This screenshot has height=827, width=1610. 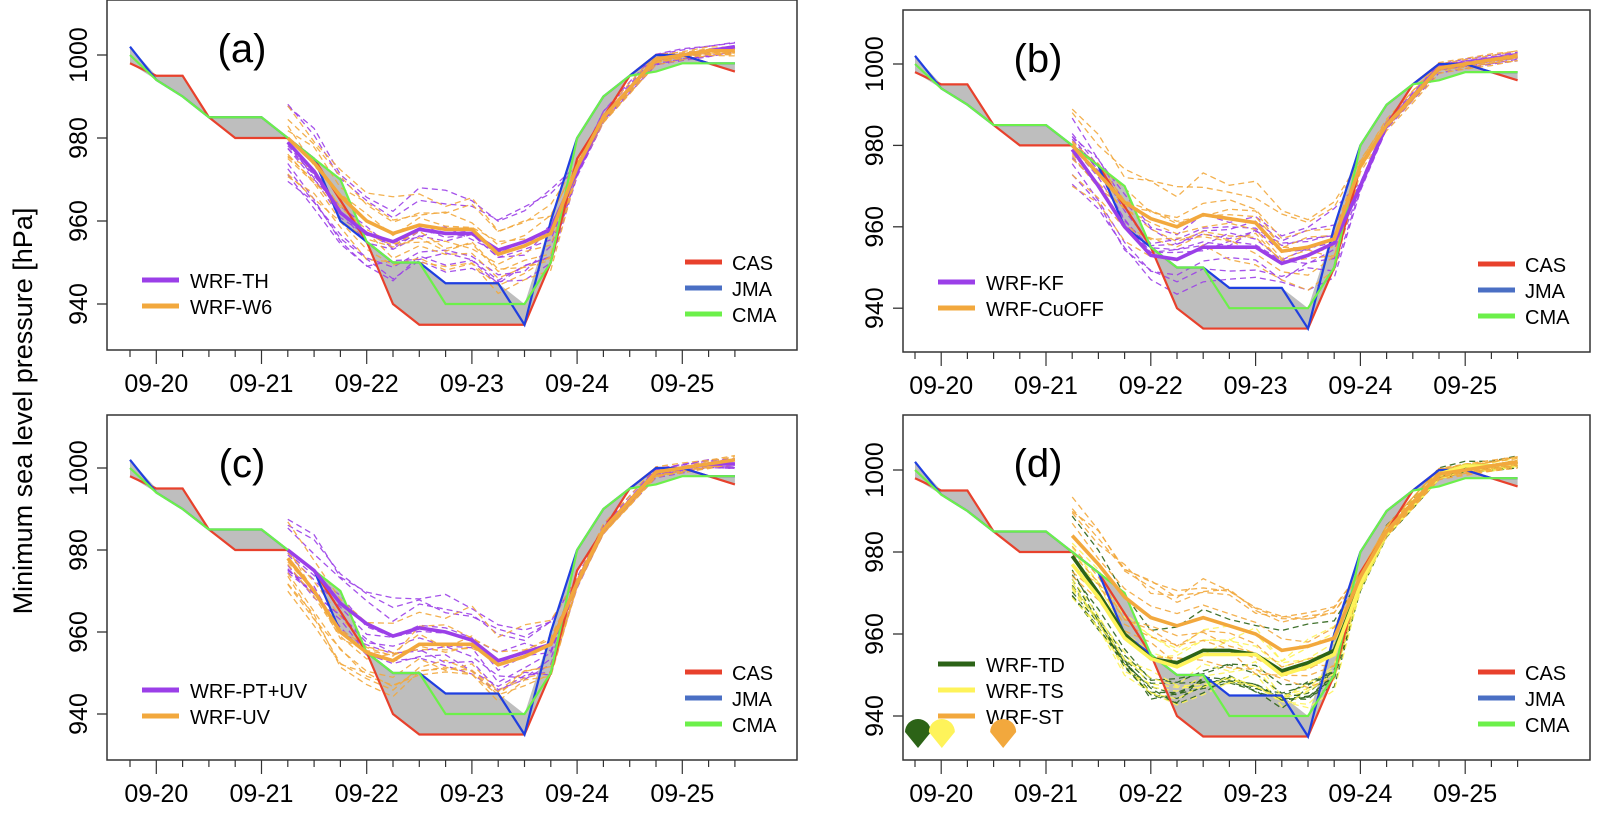 What do you see at coordinates (23, 411) in the screenshot?
I see `y-axis-title: Minimum sea level pressure [hPa]` at bounding box center [23, 411].